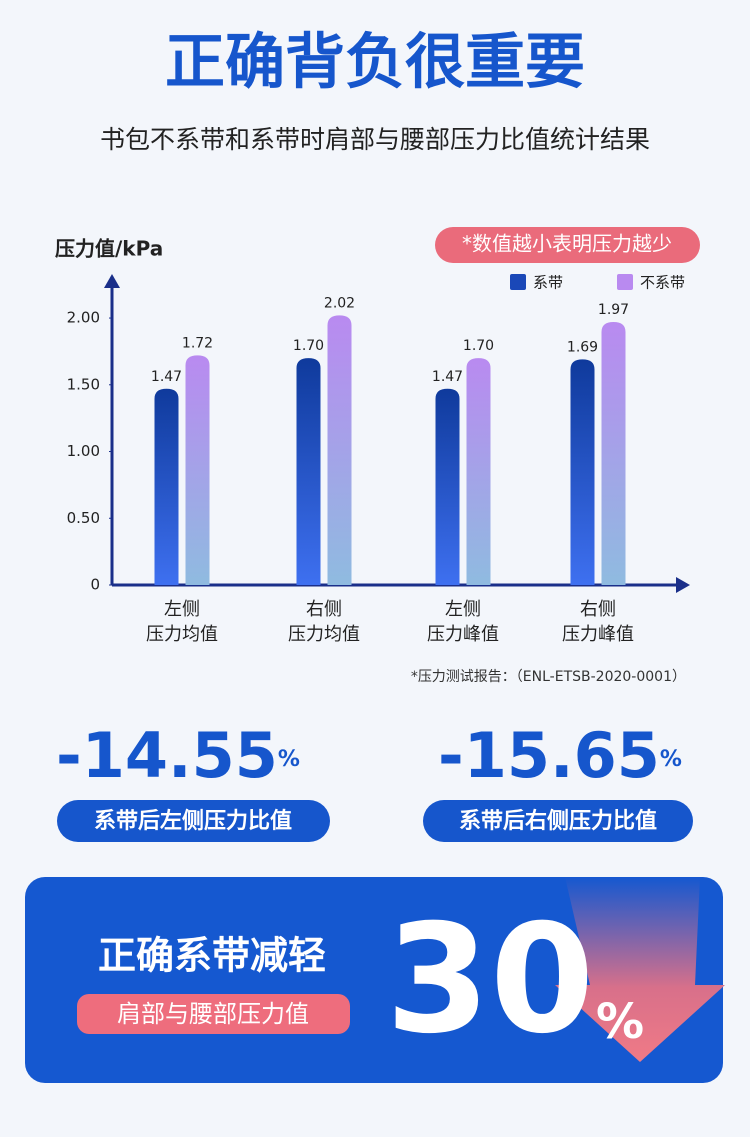  I want to click on y-tick-label: 1.50, so click(83, 384).